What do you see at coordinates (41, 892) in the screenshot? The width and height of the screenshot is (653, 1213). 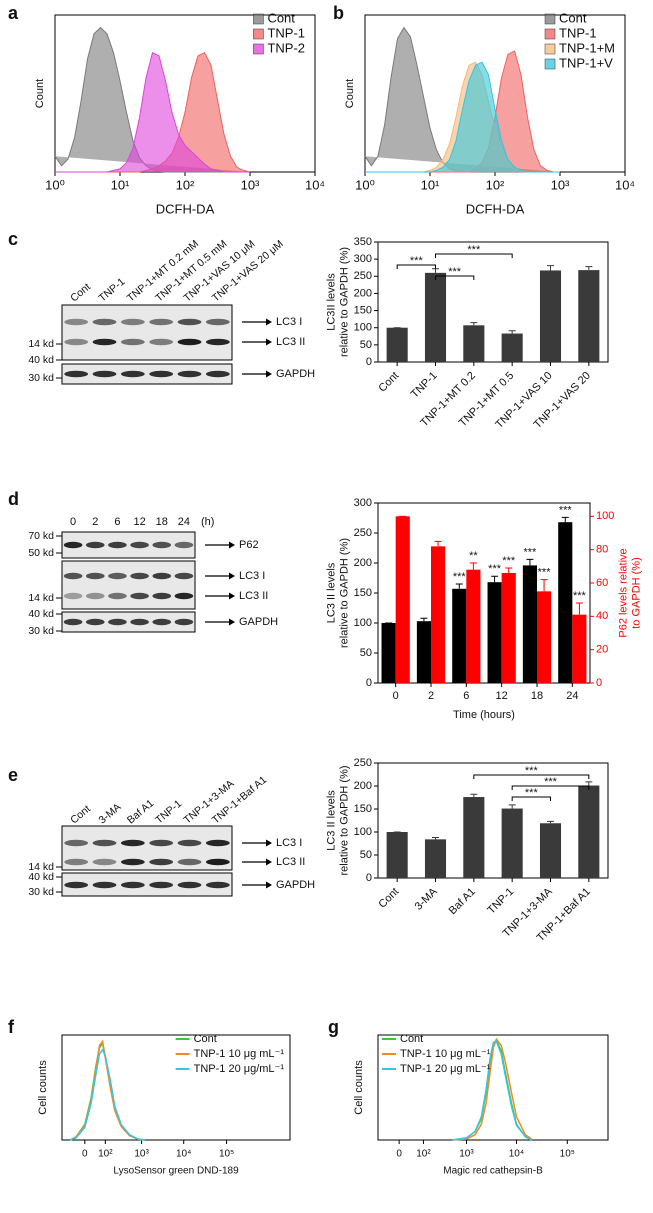 I see `size-marker: 30 kd` at bounding box center [41, 892].